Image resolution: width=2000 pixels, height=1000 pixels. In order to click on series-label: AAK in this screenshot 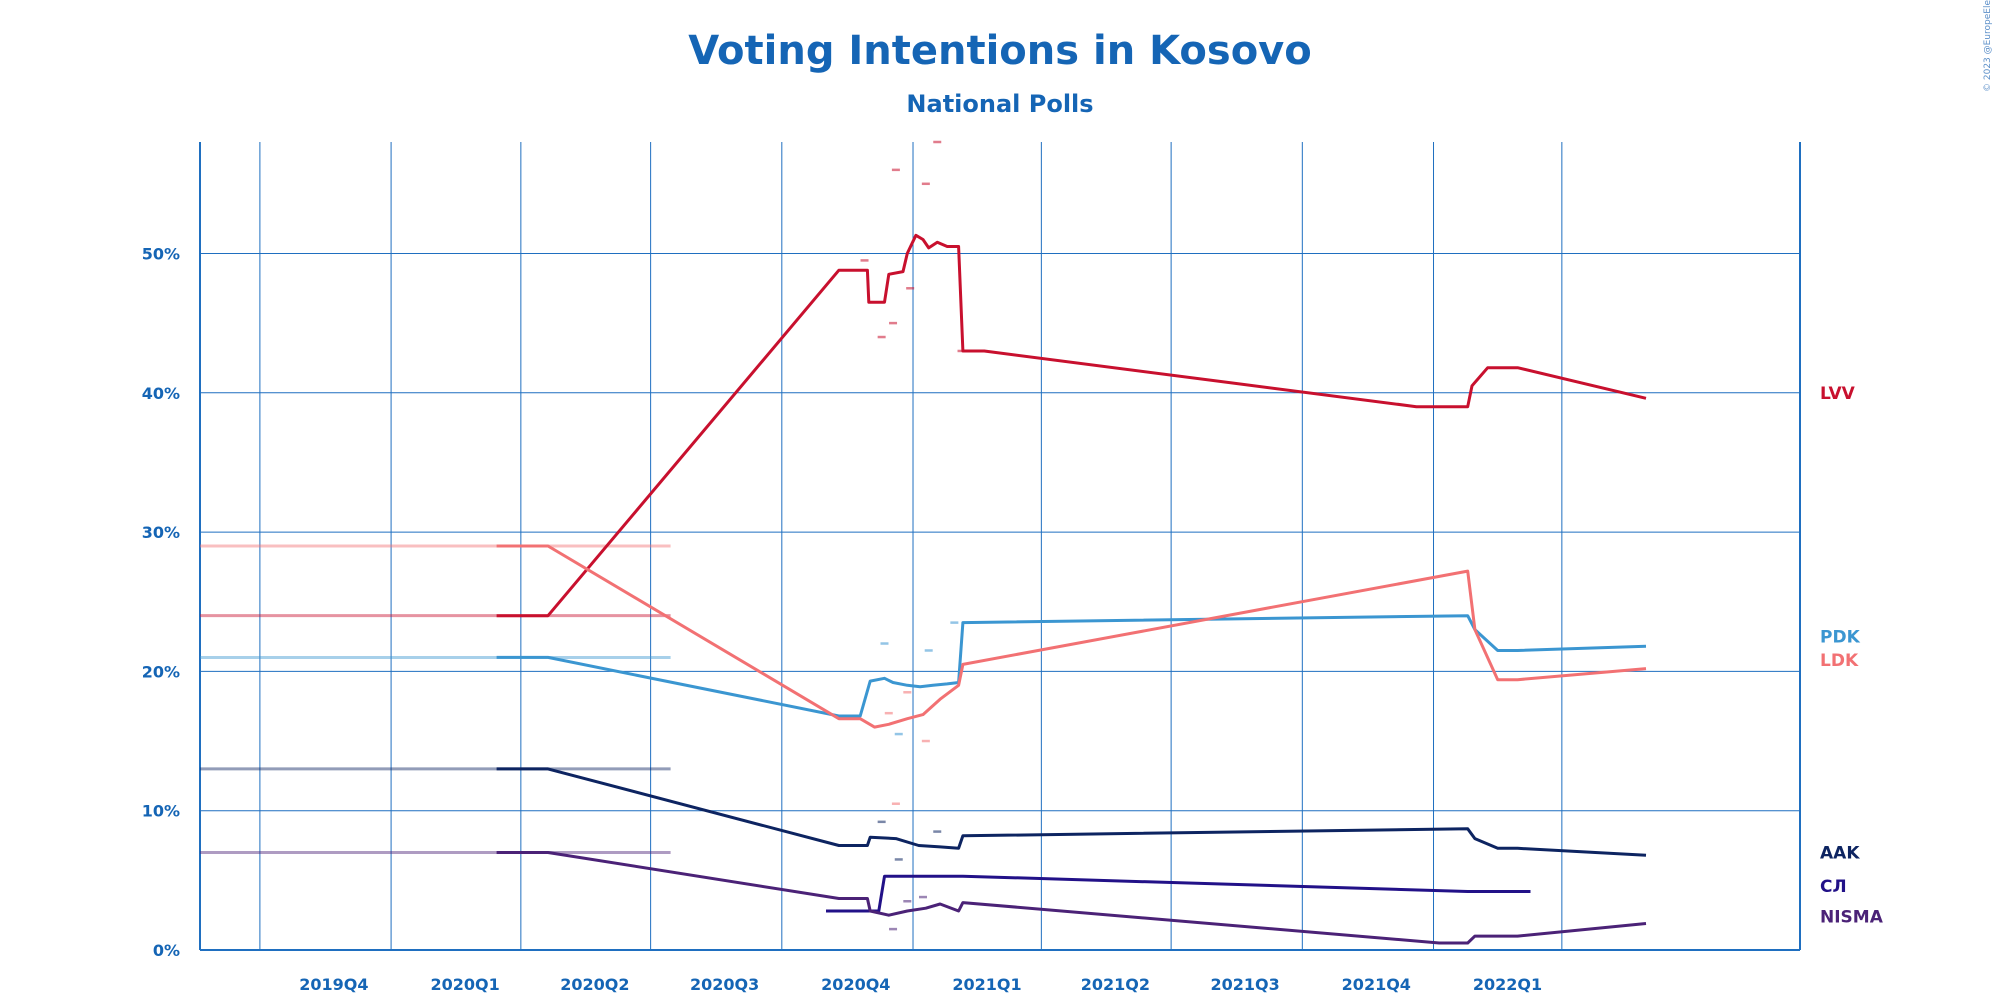, I will do `click(1840, 853)`.